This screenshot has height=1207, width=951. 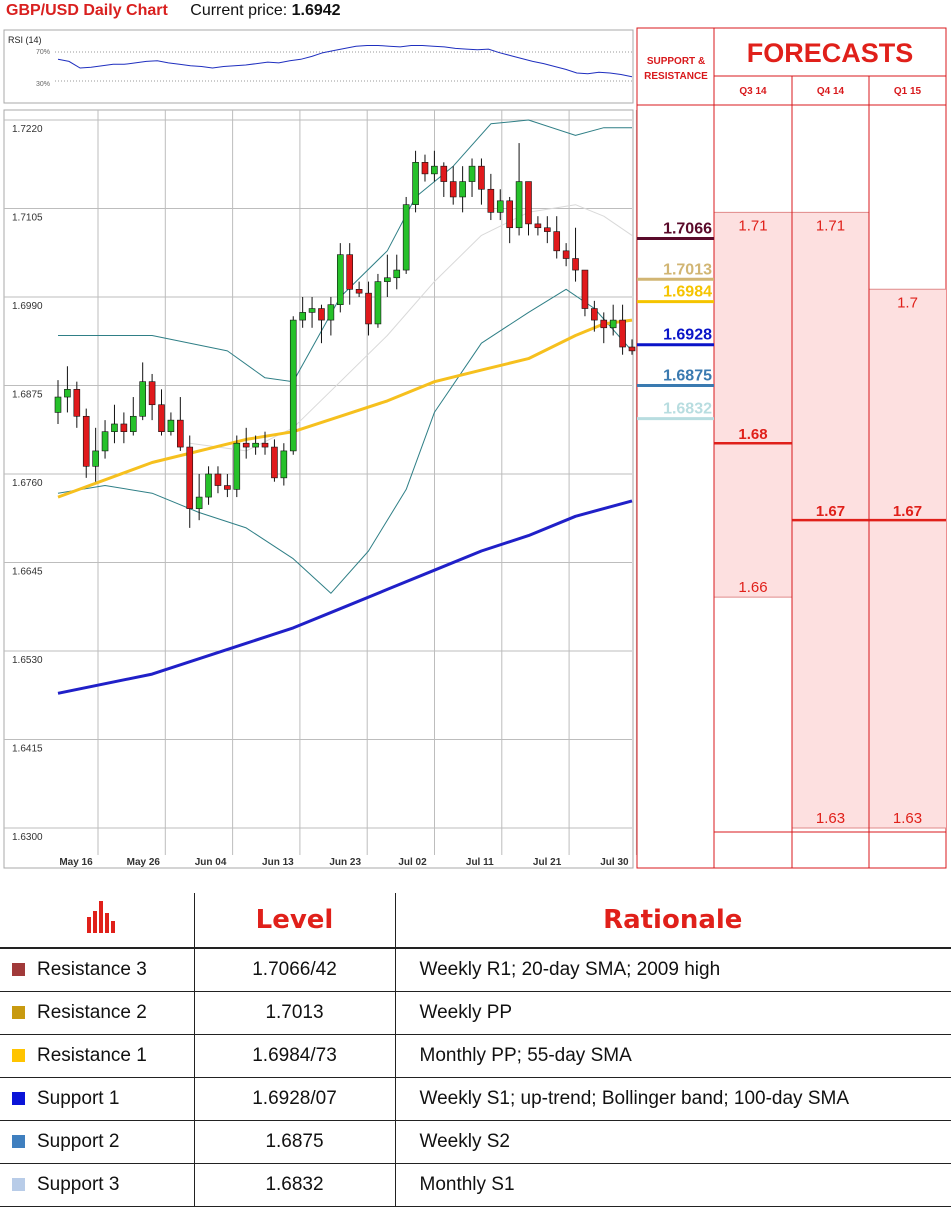 I want to click on level-name-cell: Support 2, so click(x=97, y=1142).